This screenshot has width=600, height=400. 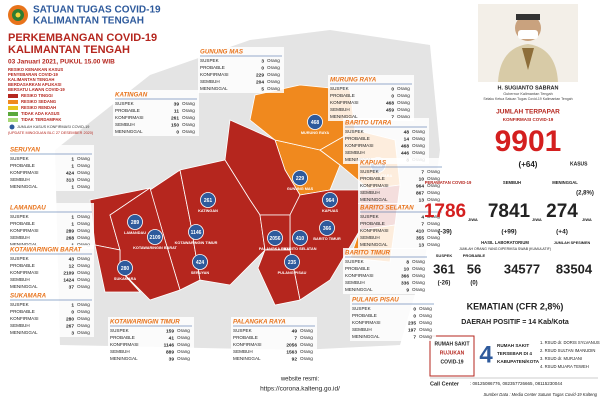 I want to click on district-value: 1146, so click(x=169, y=345).